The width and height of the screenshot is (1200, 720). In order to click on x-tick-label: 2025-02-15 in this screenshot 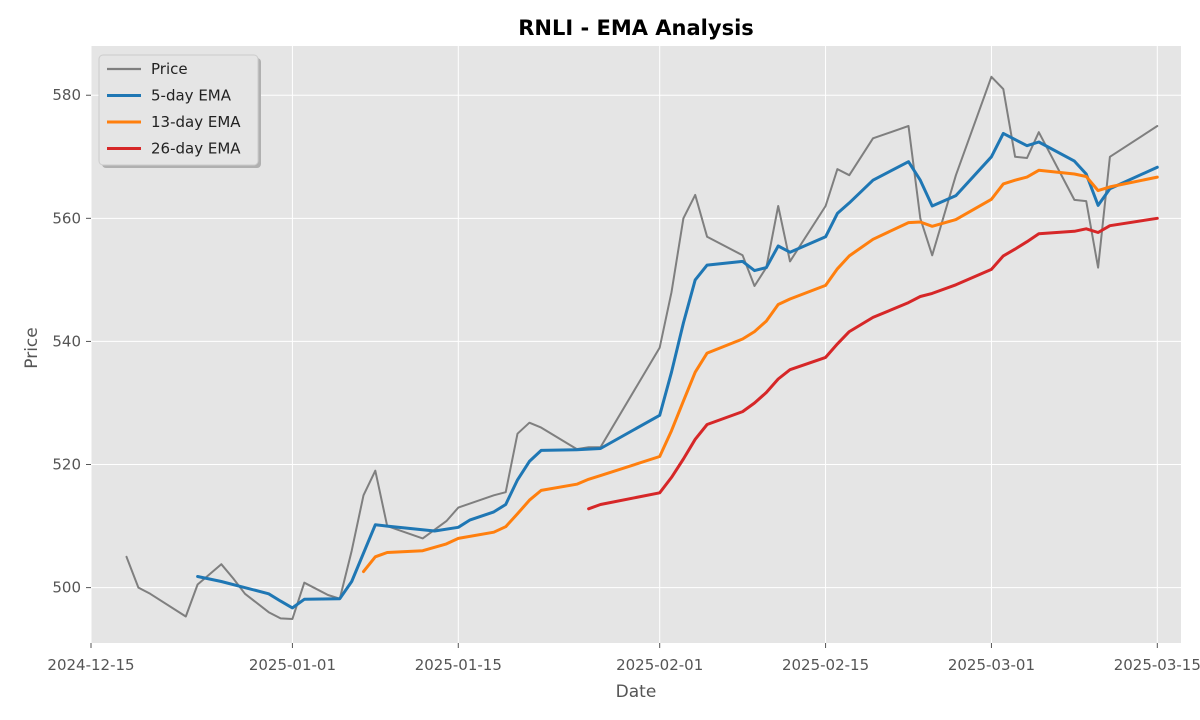, I will do `click(825, 665)`.